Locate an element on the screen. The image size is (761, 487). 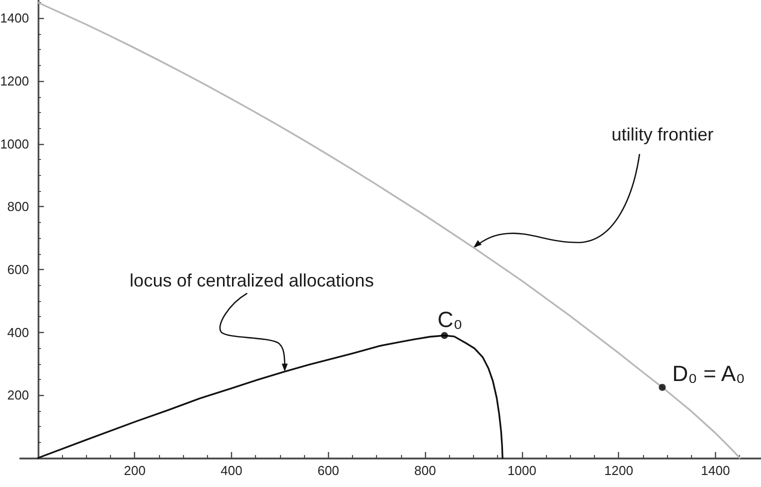
annotation: locus of centralized allocations is located at coordinates (252, 280).